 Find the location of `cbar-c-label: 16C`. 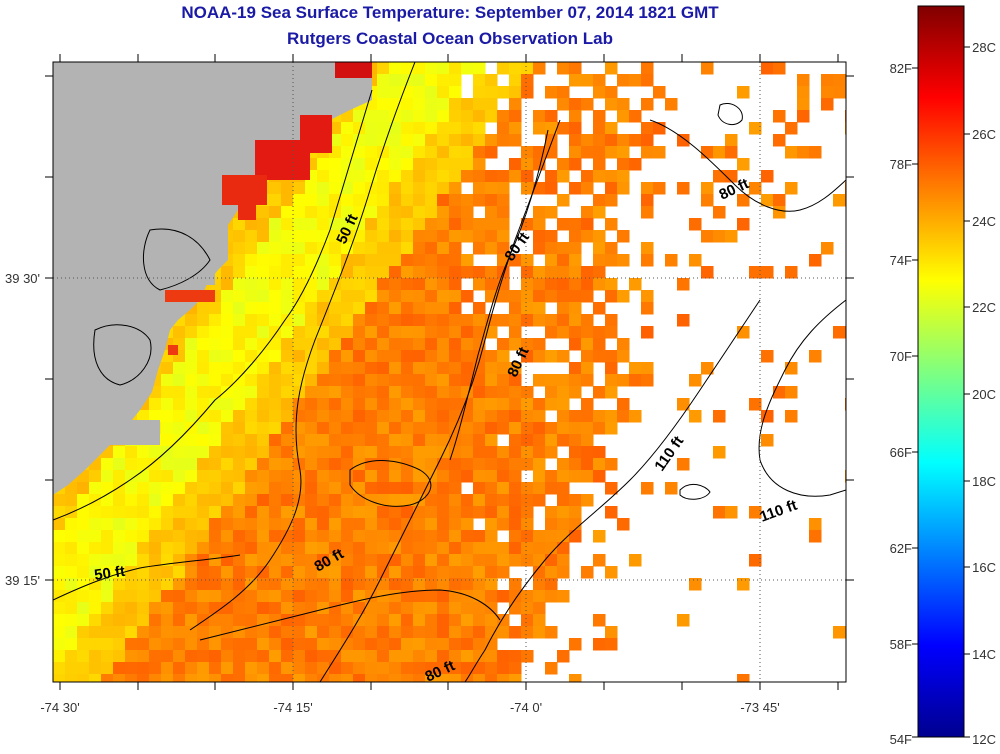

cbar-c-label: 16C is located at coordinates (984, 567).